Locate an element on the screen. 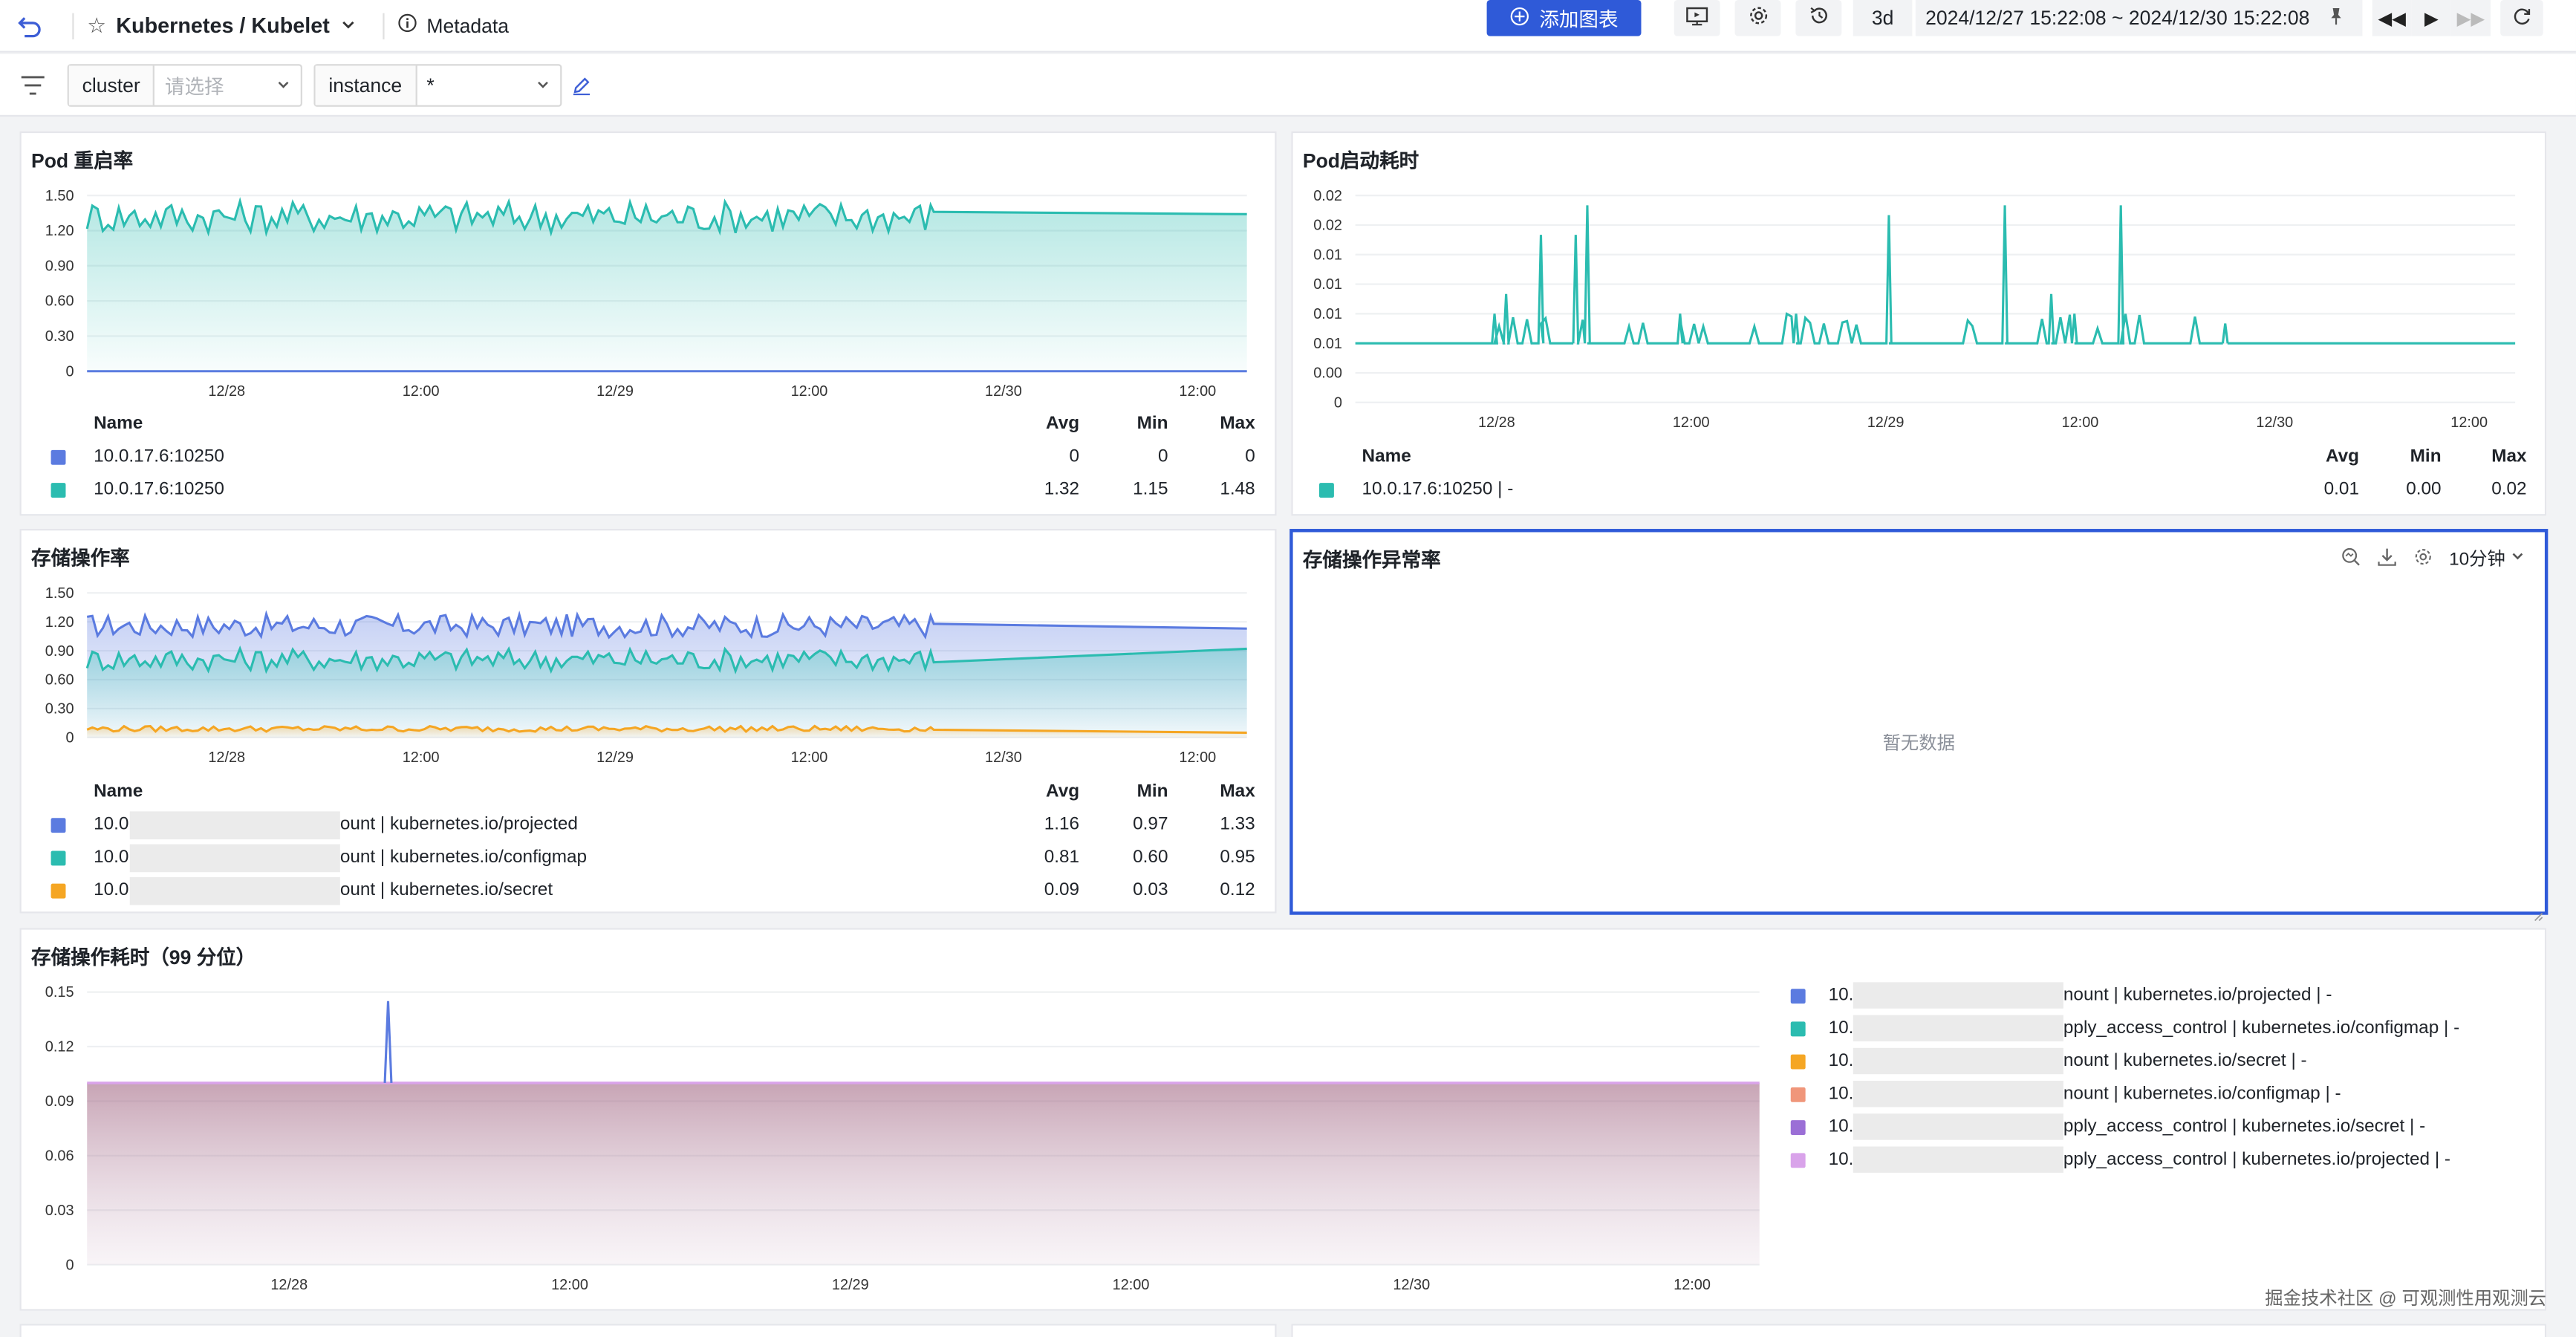 This screenshot has height=1337, width=2576. legend-min: 0.03 is located at coordinates (1150, 890).